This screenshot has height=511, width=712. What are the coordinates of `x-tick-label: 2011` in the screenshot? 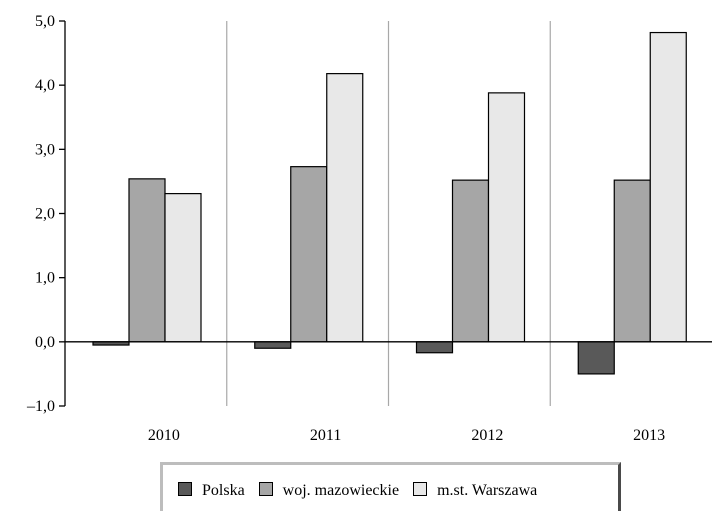 It's located at (325, 435).